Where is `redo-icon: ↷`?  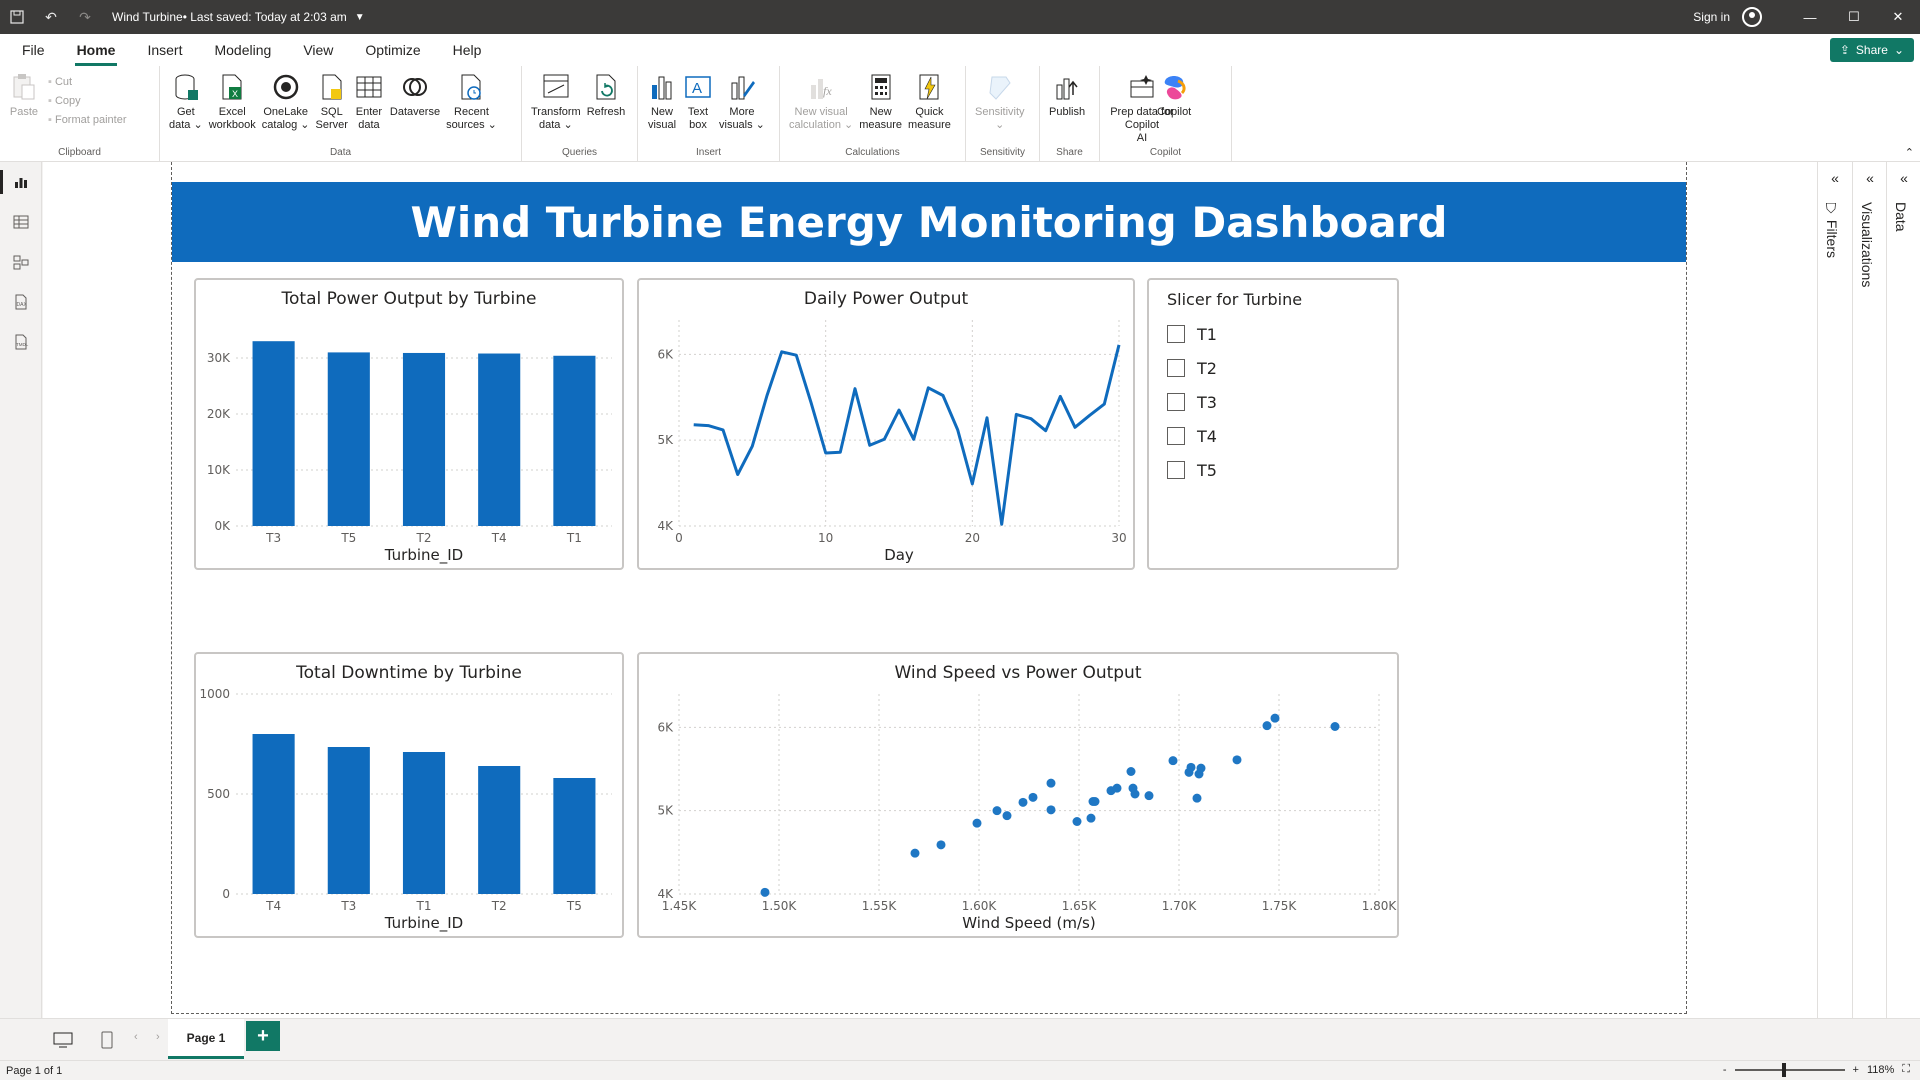 redo-icon: ↷ is located at coordinates (85, 16).